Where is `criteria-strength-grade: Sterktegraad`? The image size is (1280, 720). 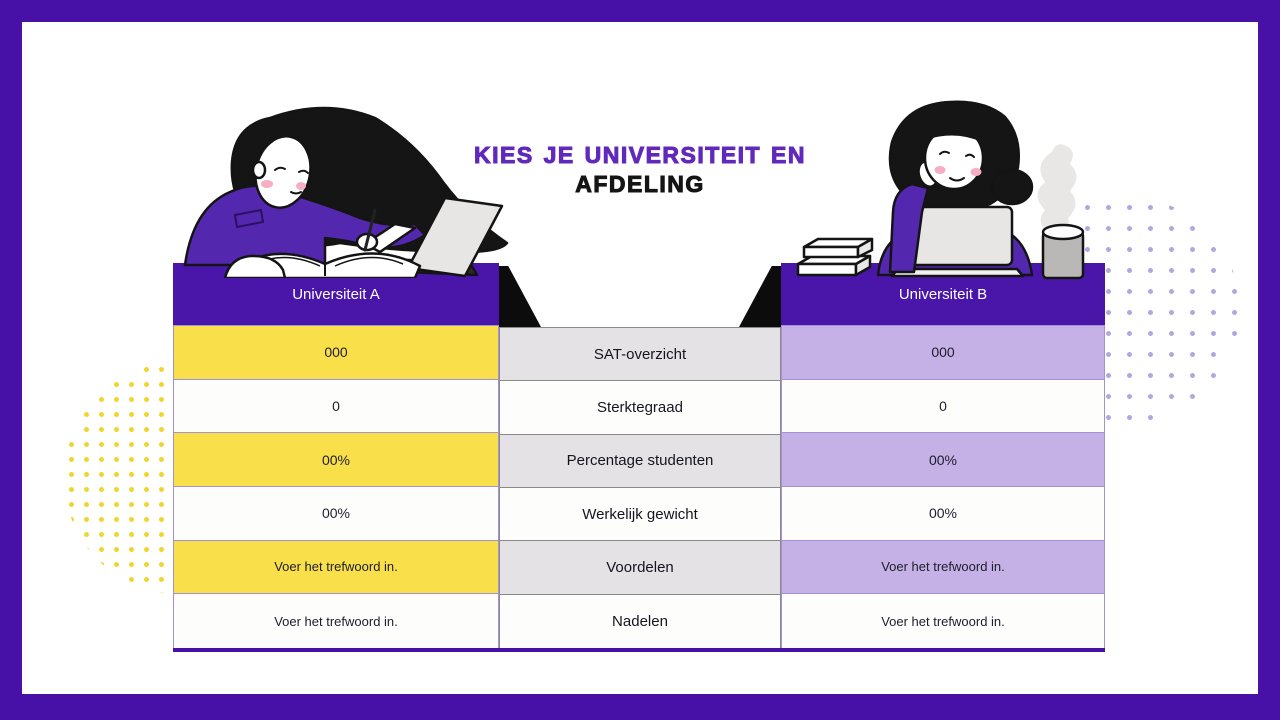 criteria-strength-grade: Sterktegraad is located at coordinates (640, 408).